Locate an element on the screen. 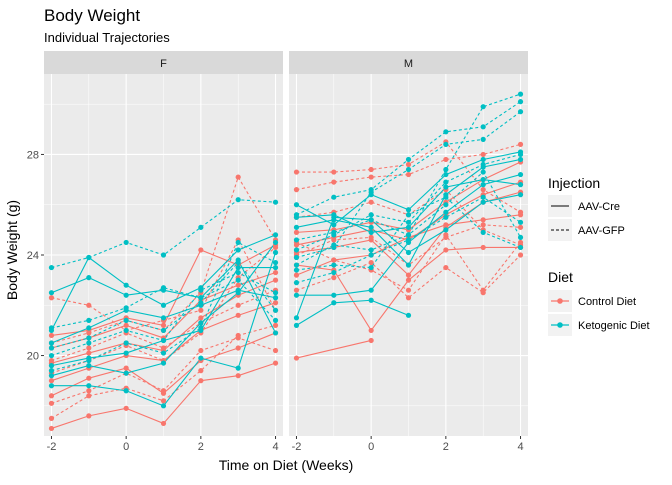 The height and width of the screenshot is (485, 672). y-axis-label: Body Weight (g) is located at coordinates (12, 250).